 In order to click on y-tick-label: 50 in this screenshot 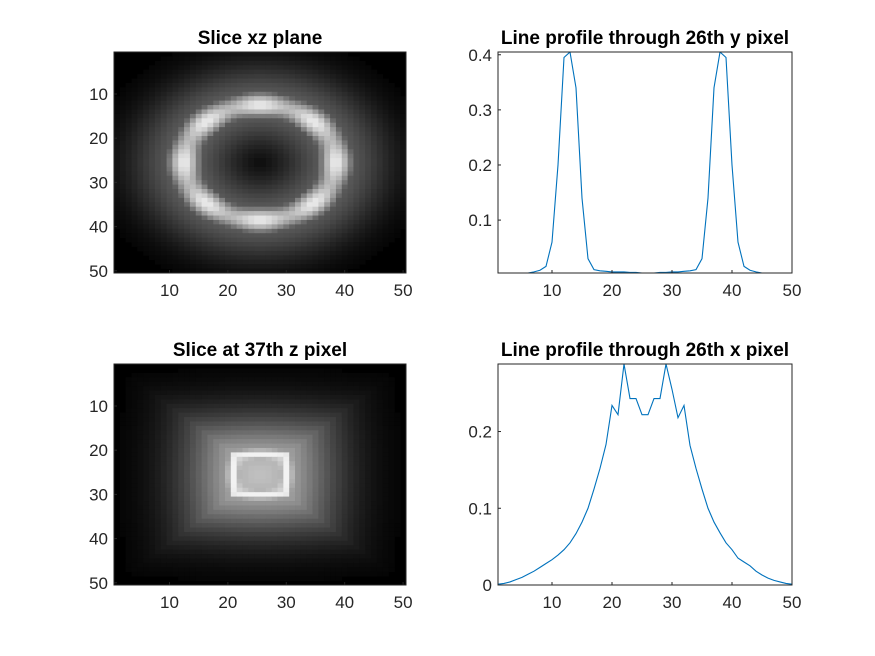, I will do `click(98, 583)`.